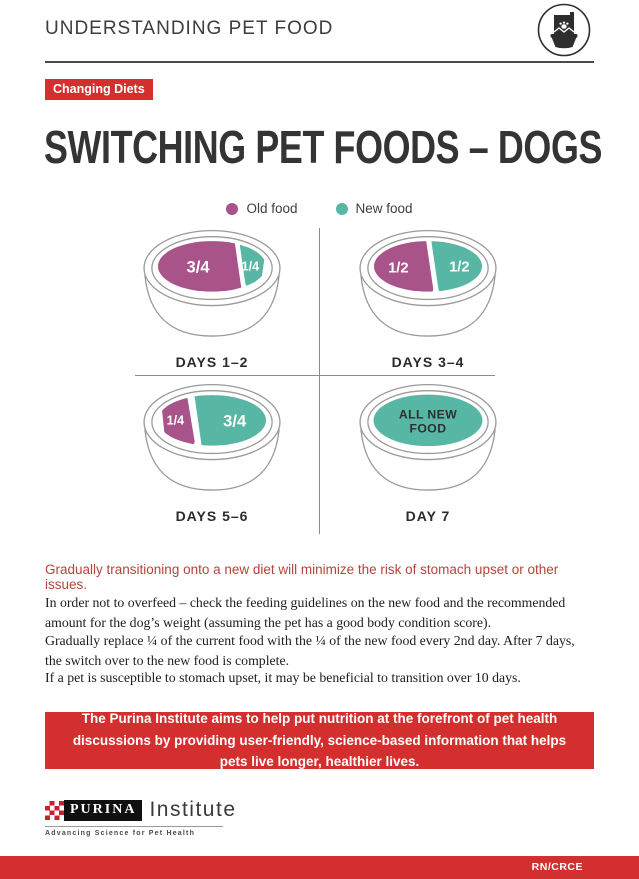  I want to click on new-fraction-label: 1/4, so click(251, 267).